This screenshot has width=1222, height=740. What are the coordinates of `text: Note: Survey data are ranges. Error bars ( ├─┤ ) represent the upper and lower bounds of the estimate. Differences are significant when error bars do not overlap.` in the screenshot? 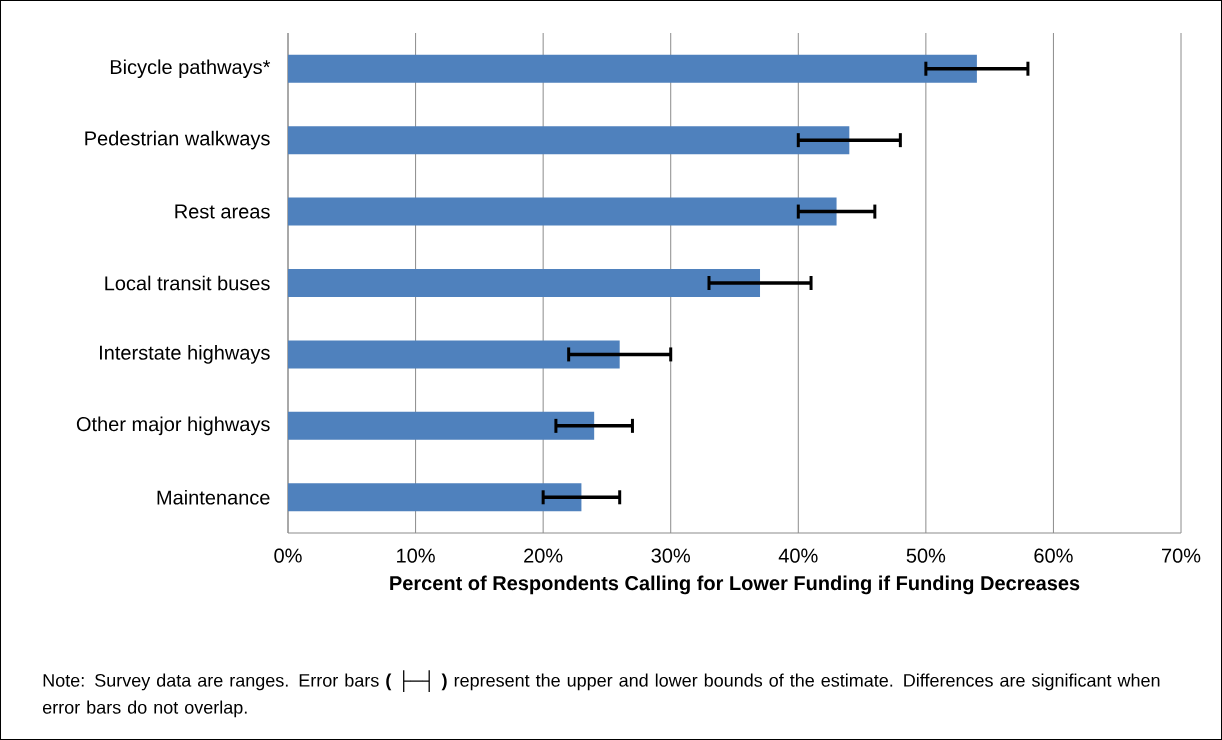 It's located at (601, 694).